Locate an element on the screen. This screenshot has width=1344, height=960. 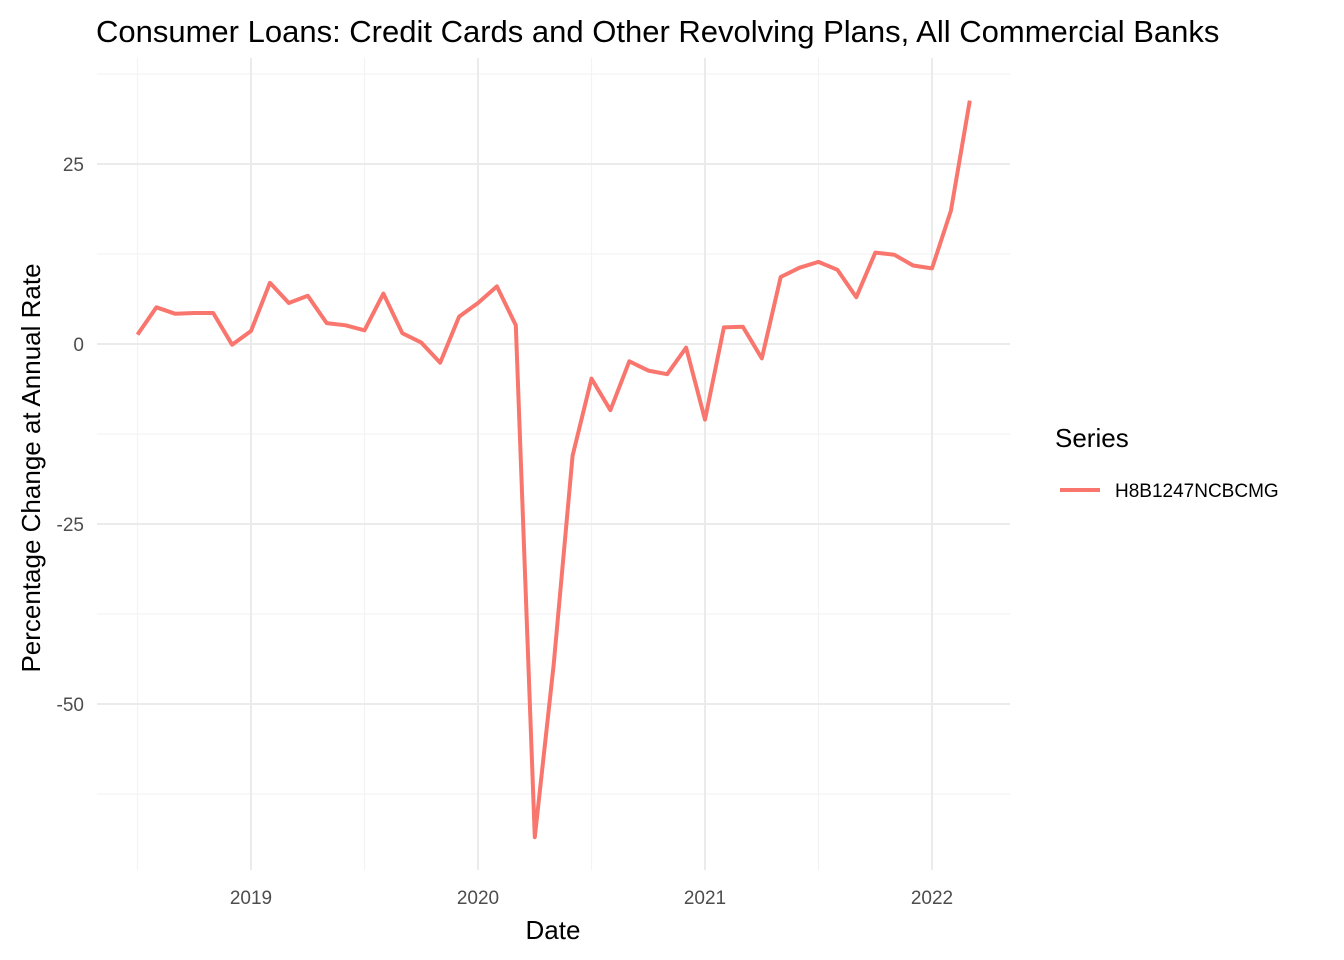
x-tick-label: 2021 is located at coordinates (705, 898).